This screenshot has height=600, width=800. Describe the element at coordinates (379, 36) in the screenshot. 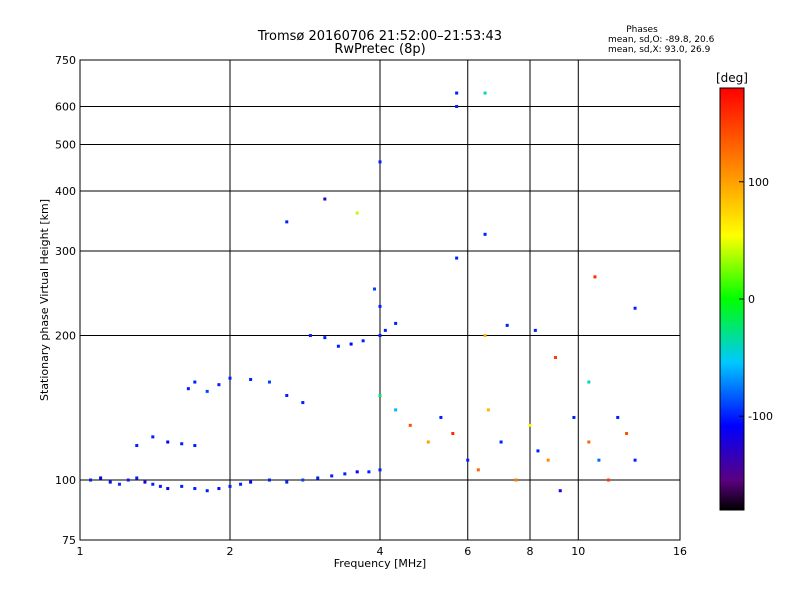

I see `chart-title: Tromsø 20160706 21:52:00–21:53:43` at that location.